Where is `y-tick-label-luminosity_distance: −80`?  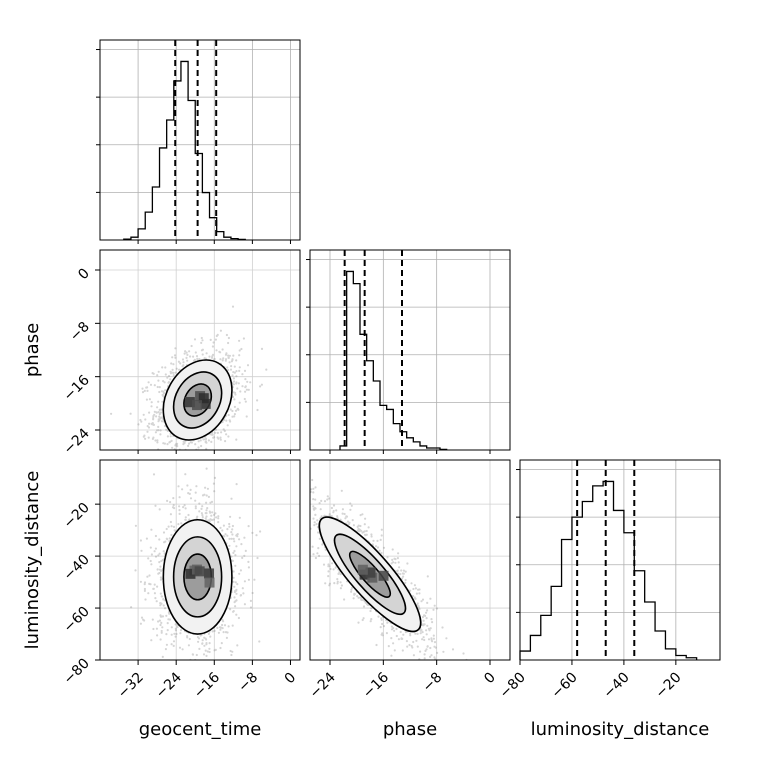 y-tick-label-luminosity_distance: −80 is located at coordinates (77, 672).